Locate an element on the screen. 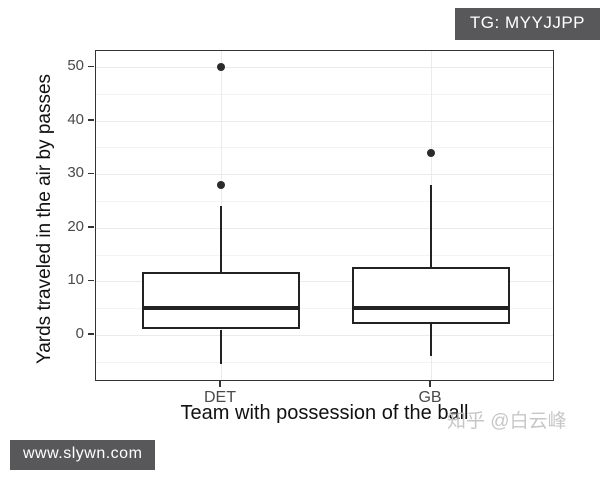  median-gb is located at coordinates (431, 308).